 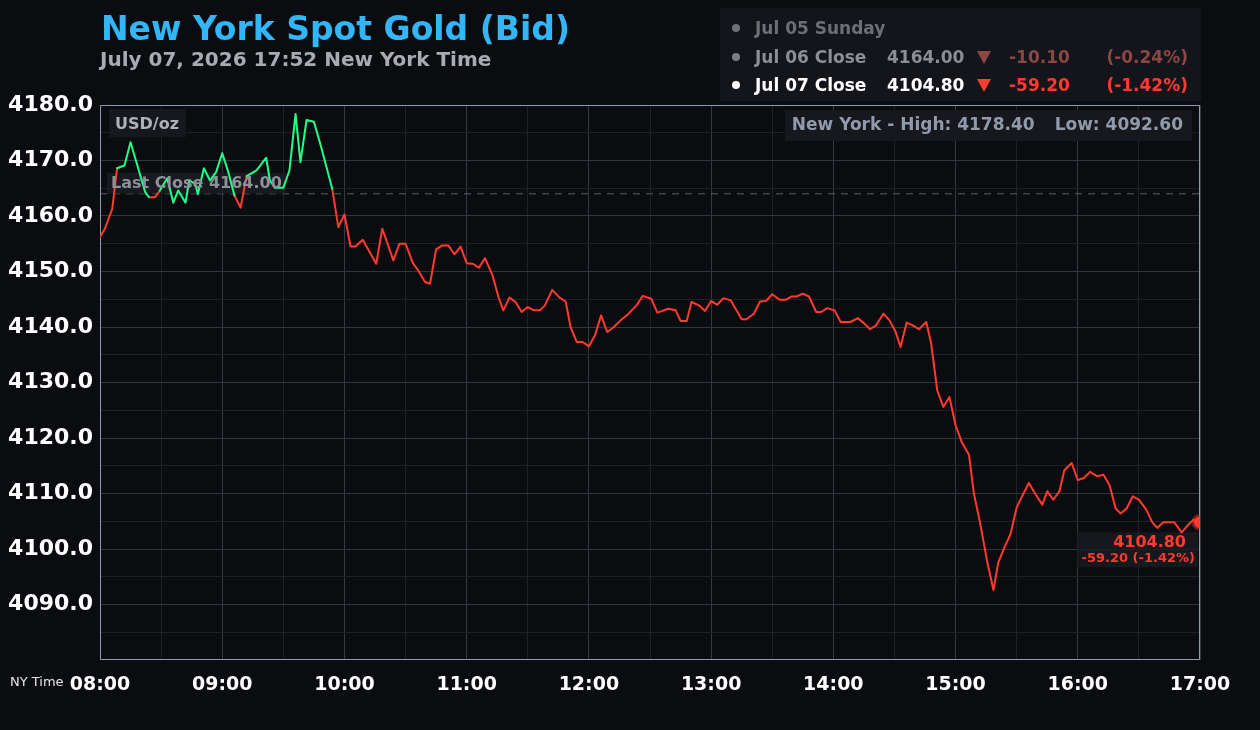 I want to click on text: Jul 05 Sunday, so click(x=820, y=28).